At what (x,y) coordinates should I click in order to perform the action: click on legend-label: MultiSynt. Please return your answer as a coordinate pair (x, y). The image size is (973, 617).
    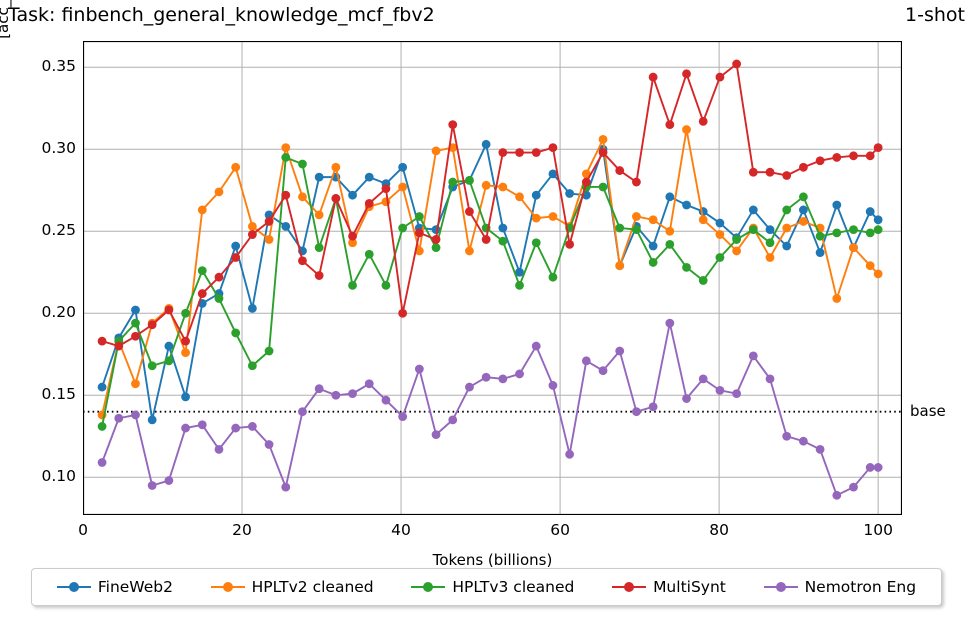
    Looking at the image, I should click on (689, 587).